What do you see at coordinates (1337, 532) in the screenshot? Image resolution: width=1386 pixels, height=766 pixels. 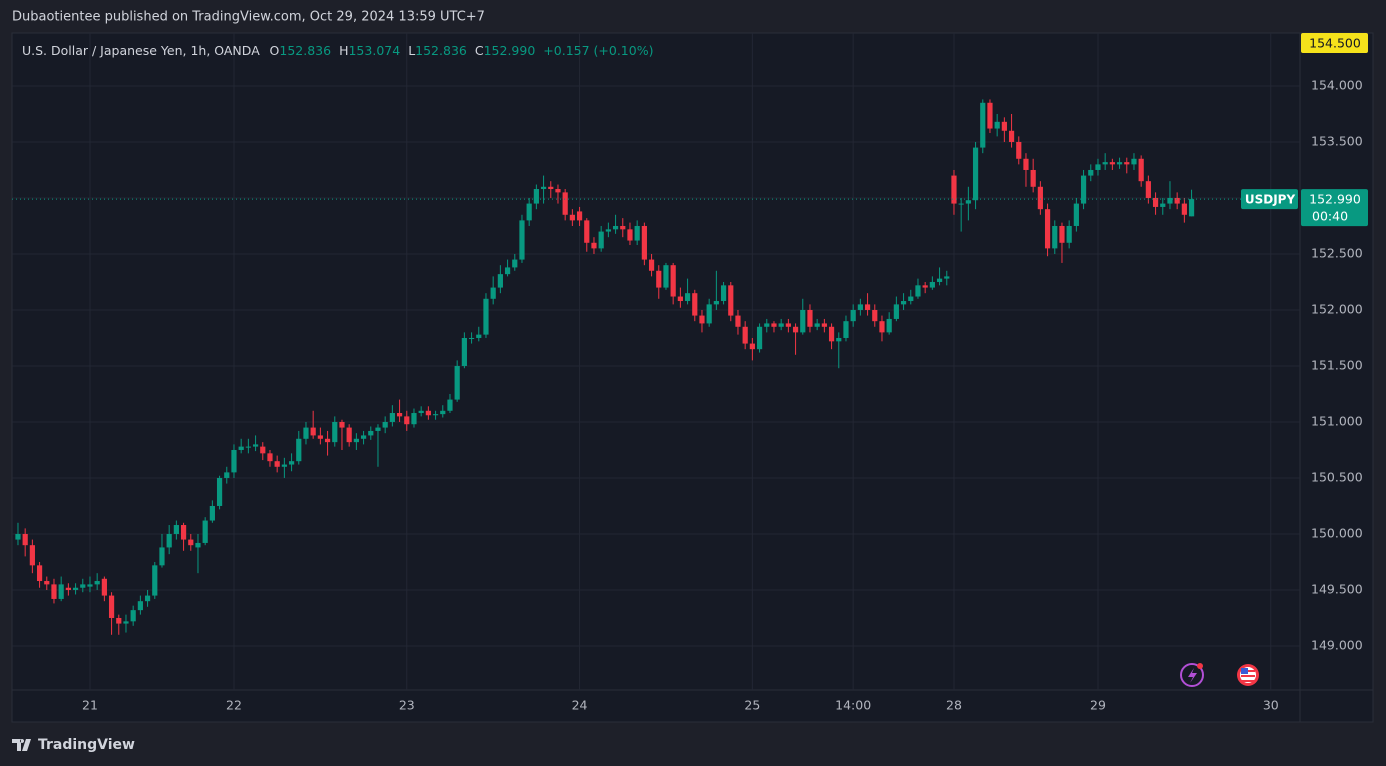 I see `y-tick-label: 150.000` at bounding box center [1337, 532].